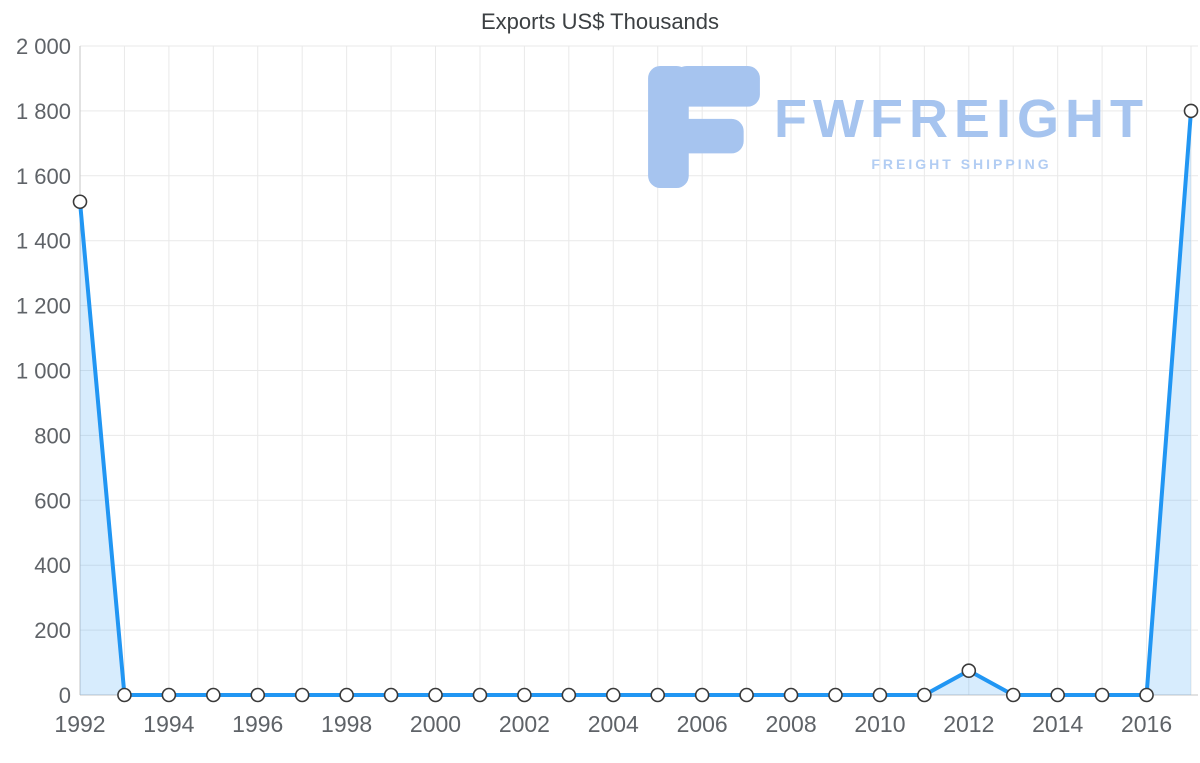 Image resolution: width=1200 pixels, height=763 pixels. What do you see at coordinates (43, 241) in the screenshot?
I see `y-tick-label: 1 400` at bounding box center [43, 241].